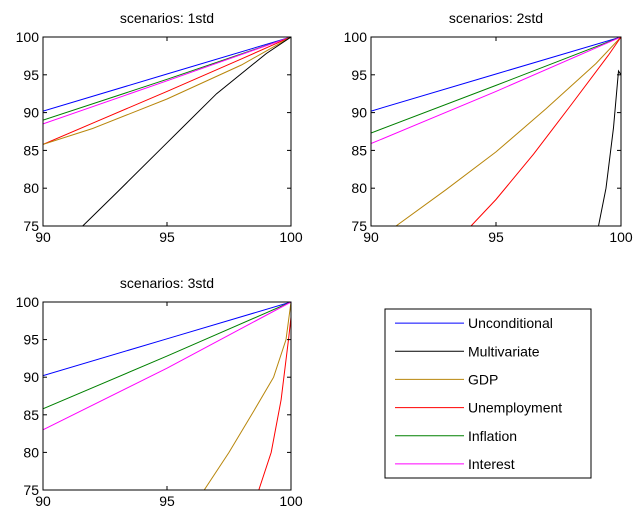 The width and height of the screenshot is (636, 513). I want to click on chart-title: scenarios: 2std, so click(496, 18).